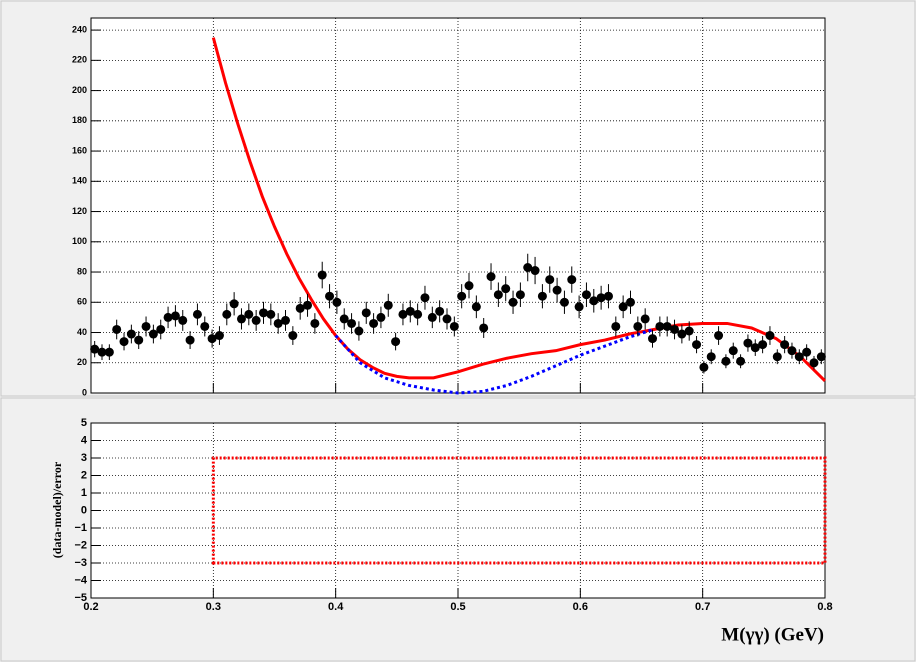  Describe the element at coordinates (336, 607) in the screenshot. I see `x-tick-label: 0.4` at that location.